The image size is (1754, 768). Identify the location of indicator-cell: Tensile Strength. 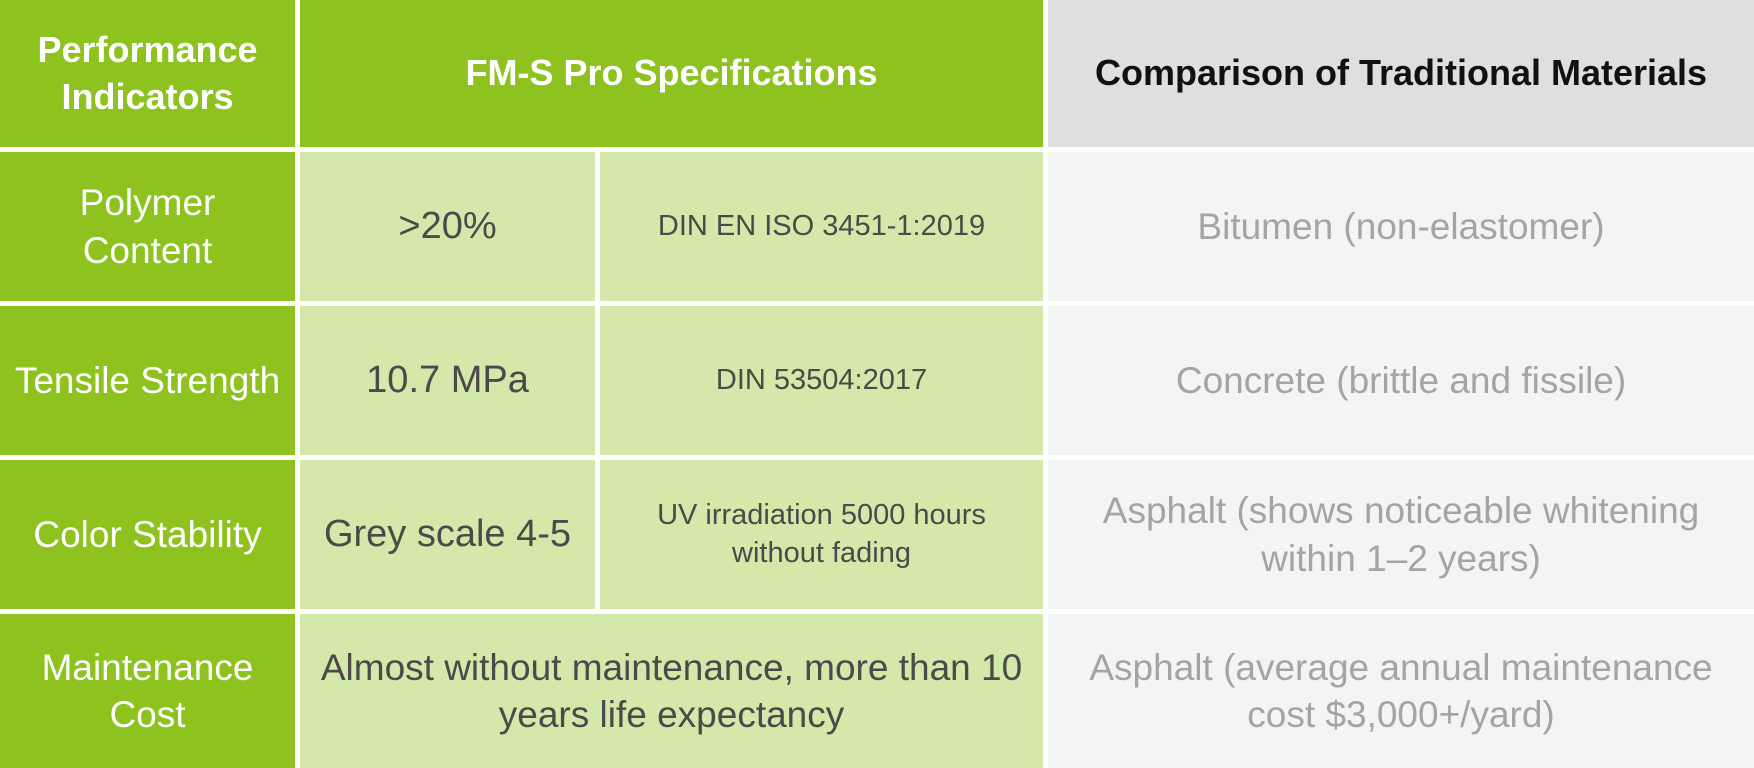
(150, 383).